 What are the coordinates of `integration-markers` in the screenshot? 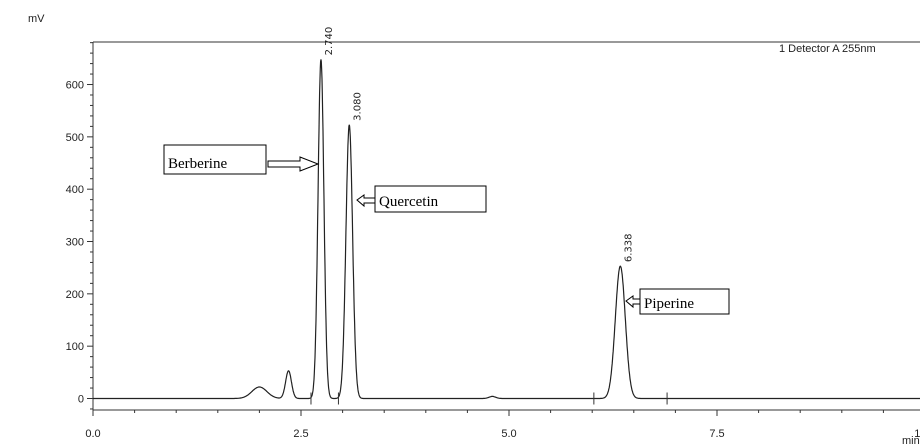 It's located at (489, 398).